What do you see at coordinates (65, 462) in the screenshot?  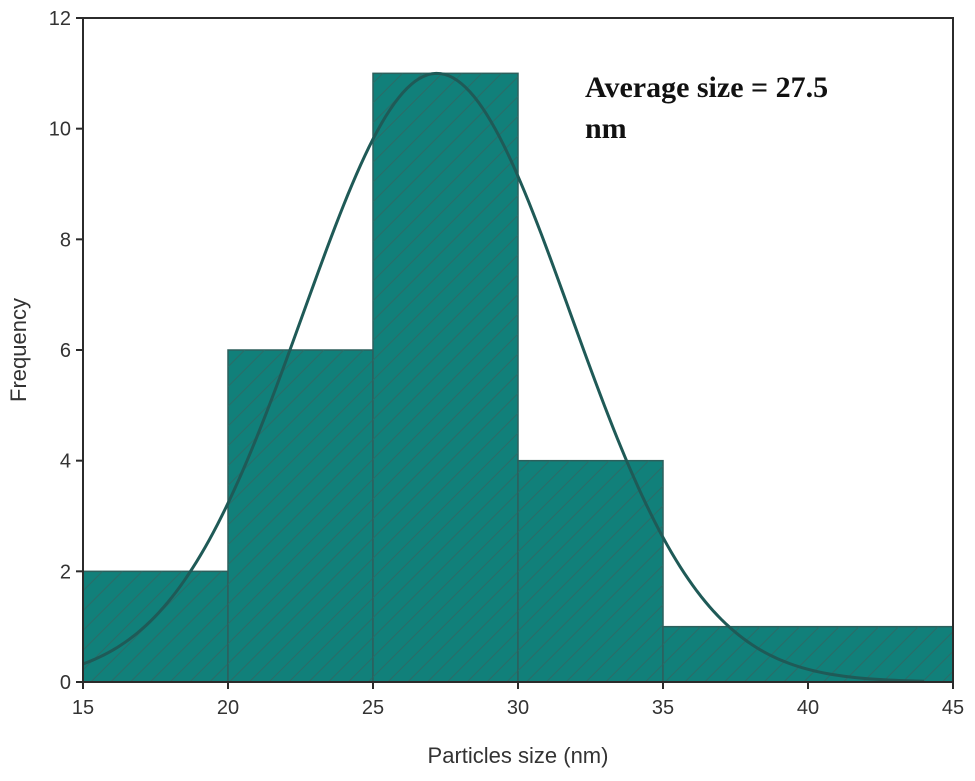 I see `y-tick-label-4: 4` at bounding box center [65, 462].